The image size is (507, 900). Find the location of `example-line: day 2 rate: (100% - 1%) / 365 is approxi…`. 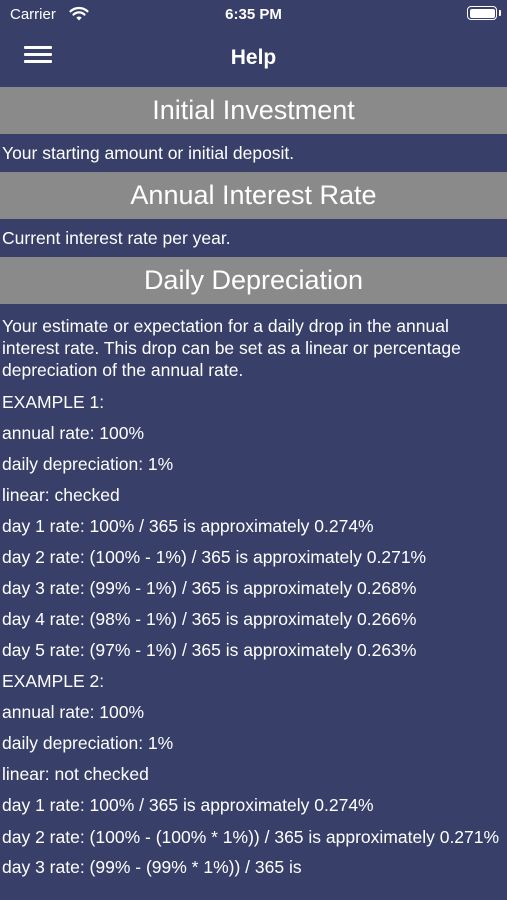

example-line: day 2 rate: (100% - 1%) / 365 is approxi… is located at coordinates (214, 557).